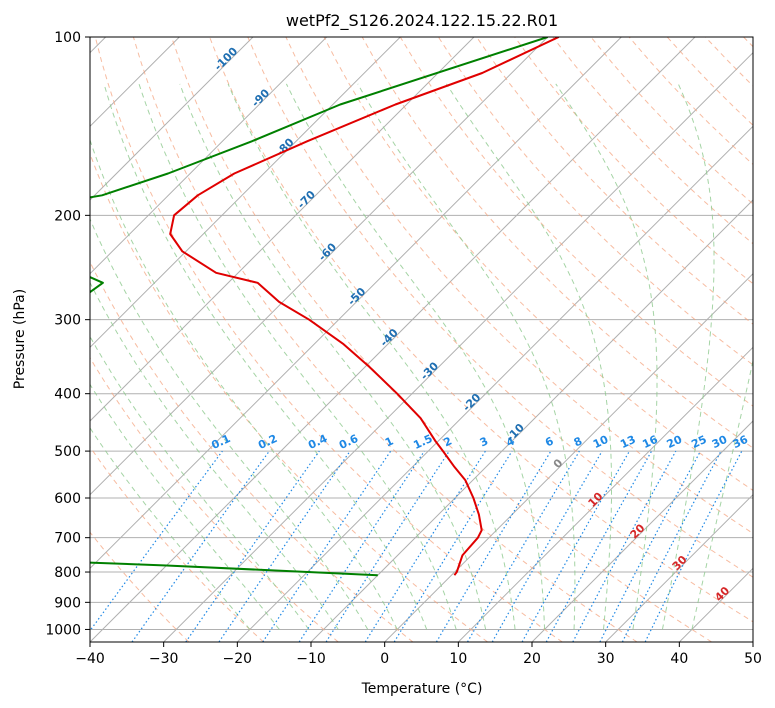 The image size is (775, 708). Describe the element at coordinates (418, 654) in the screenshot. I see `x-axis-ticks: −40 −30 −20 −10 0 10 20 30 40 50` at that location.